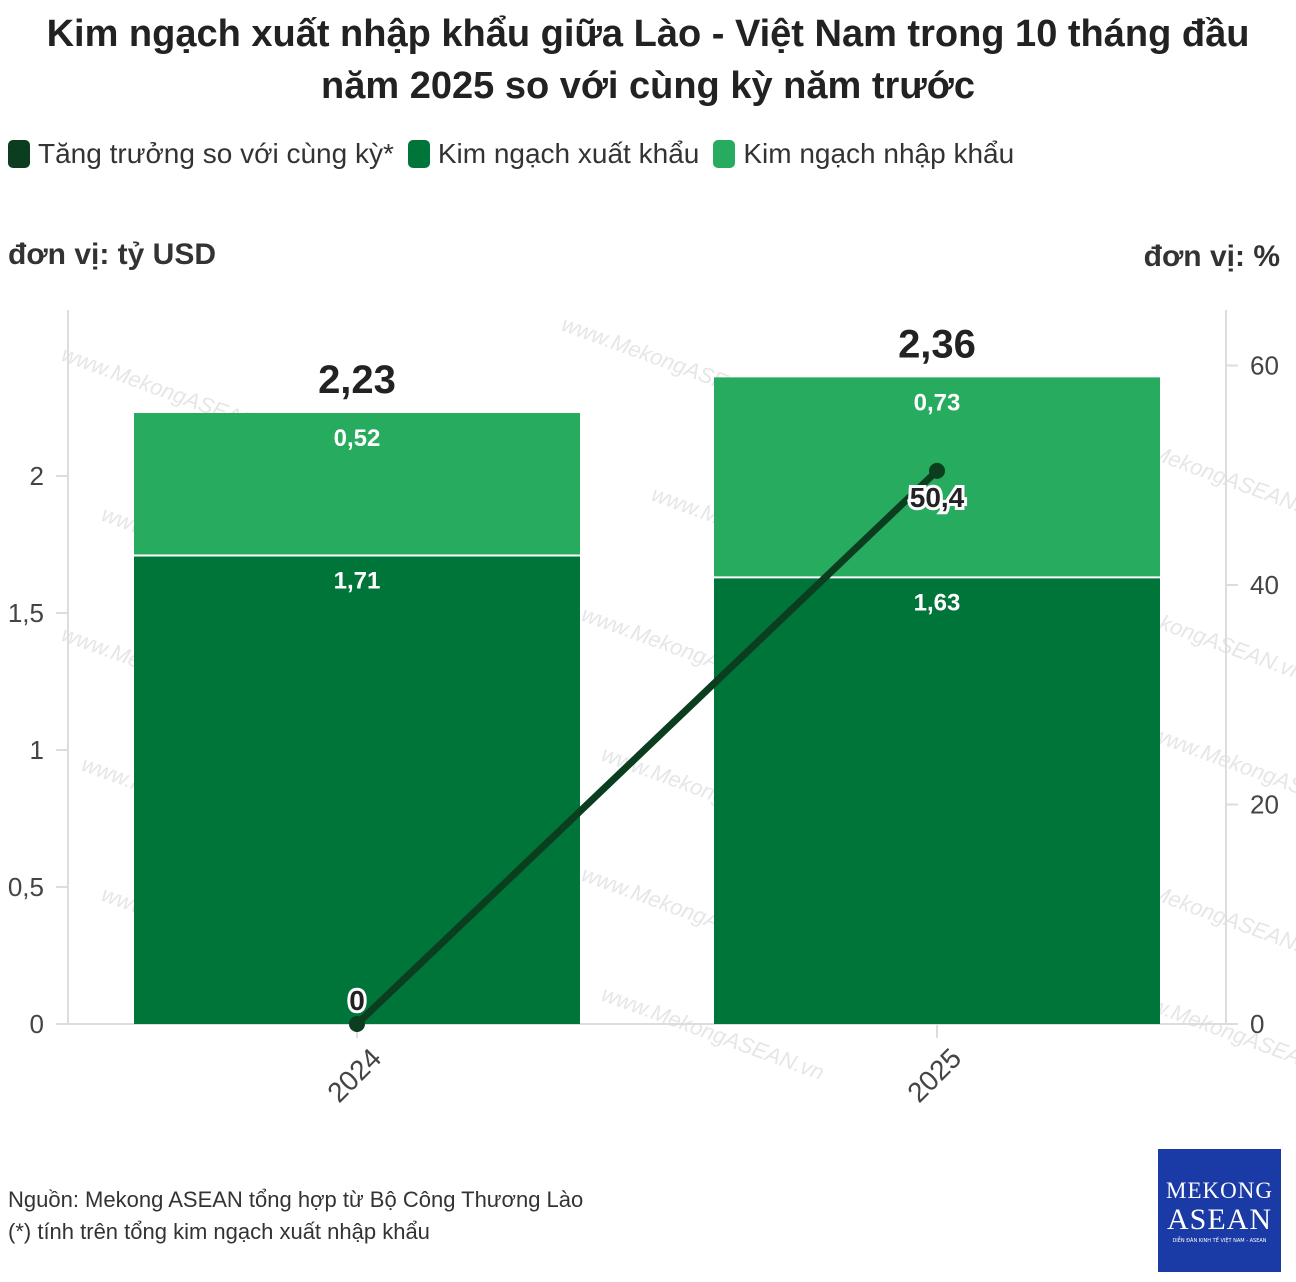 This screenshot has width=1296, height=1282. I want to click on legend-item-import: Kim ngạch nhập khẩu, so click(863, 154).